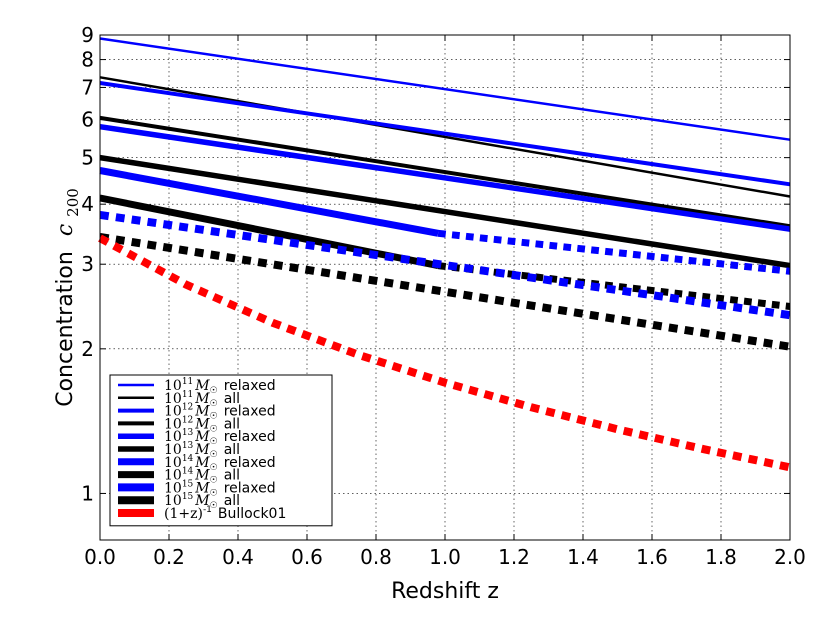 The height and width of the screenshot is (627, 830). I want to click on legend-item-label: (1+z)-1 Bullock01, so click(225, 513).